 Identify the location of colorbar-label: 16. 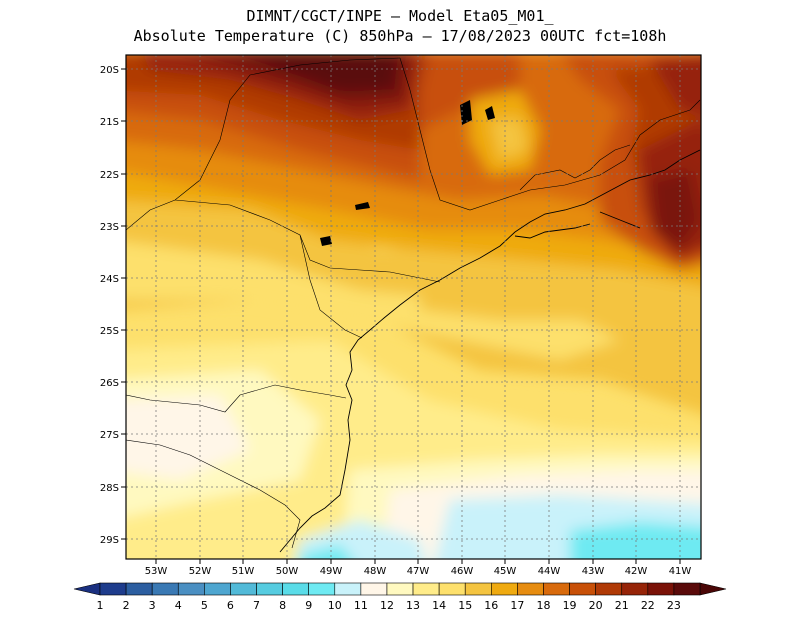
(491, 605).